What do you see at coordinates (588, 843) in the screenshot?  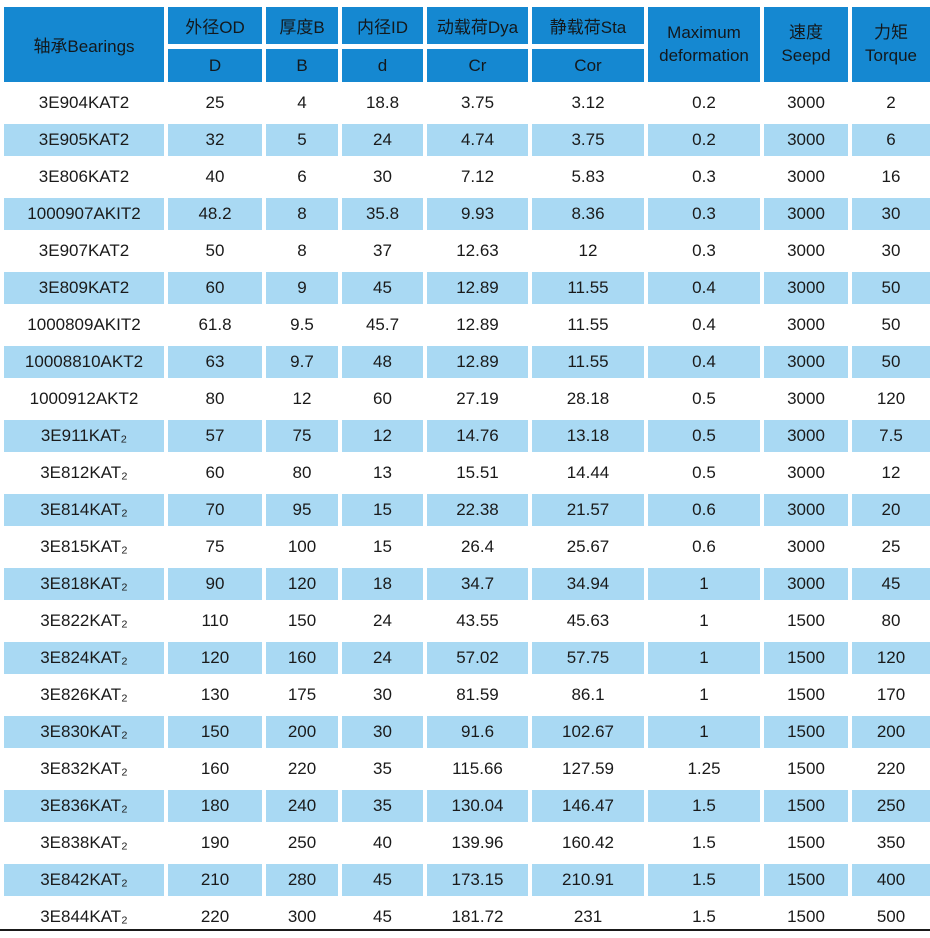 I see `value-cell: 160.42` at bounding box center [588, 843].